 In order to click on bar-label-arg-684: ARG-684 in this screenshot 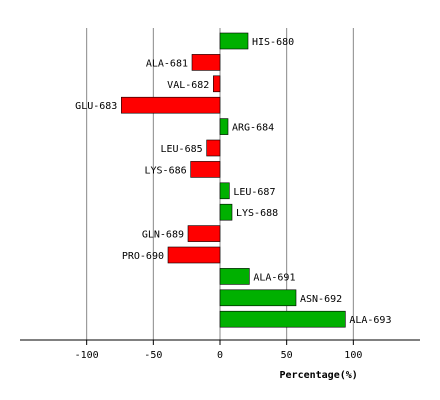, I will do `click(253, 128)`.